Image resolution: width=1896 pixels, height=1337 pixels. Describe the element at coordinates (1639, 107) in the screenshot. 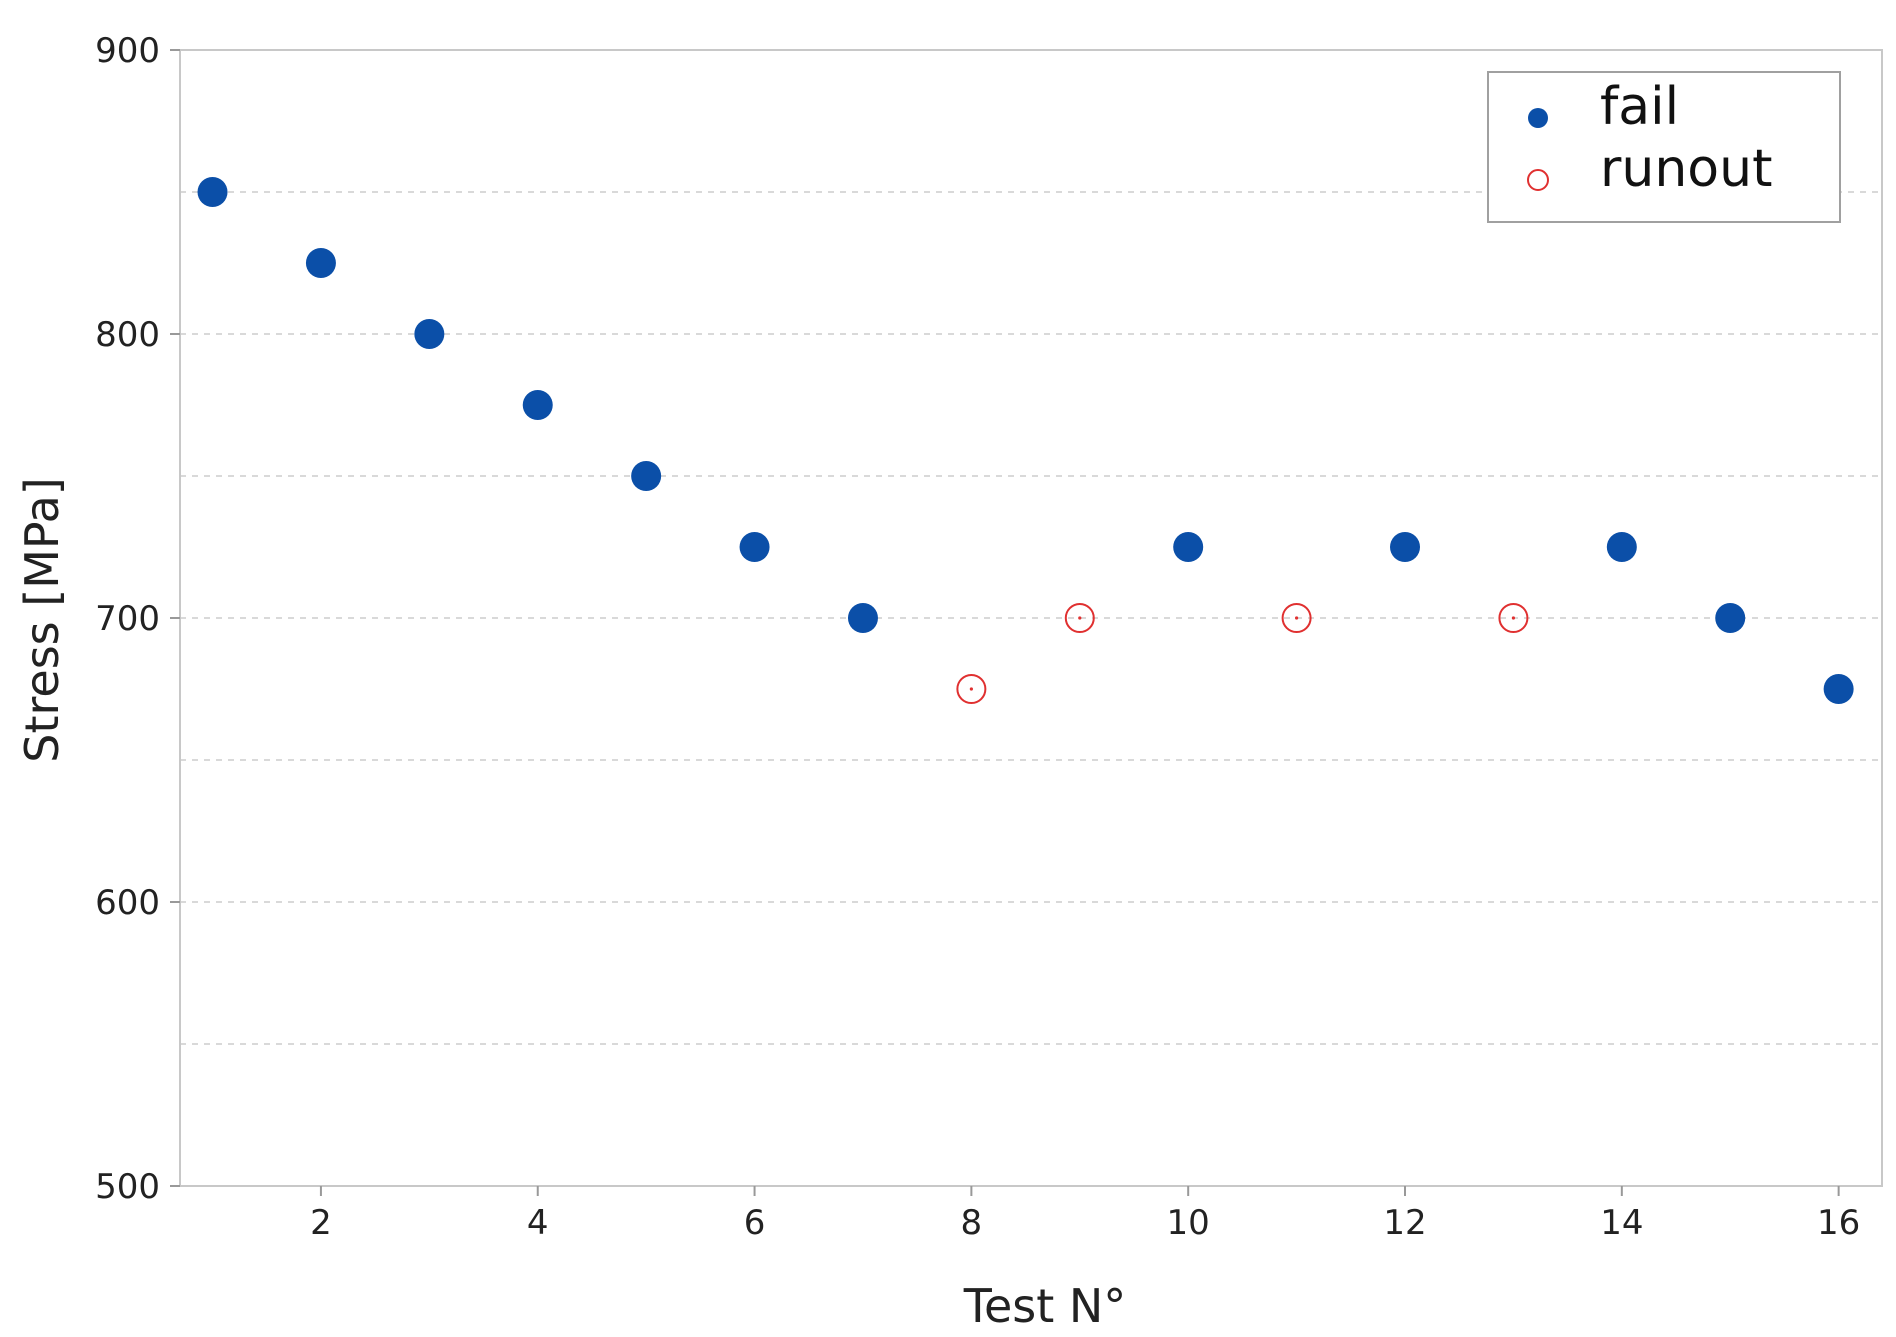

I see `legend-label-fail: fail` at that location.